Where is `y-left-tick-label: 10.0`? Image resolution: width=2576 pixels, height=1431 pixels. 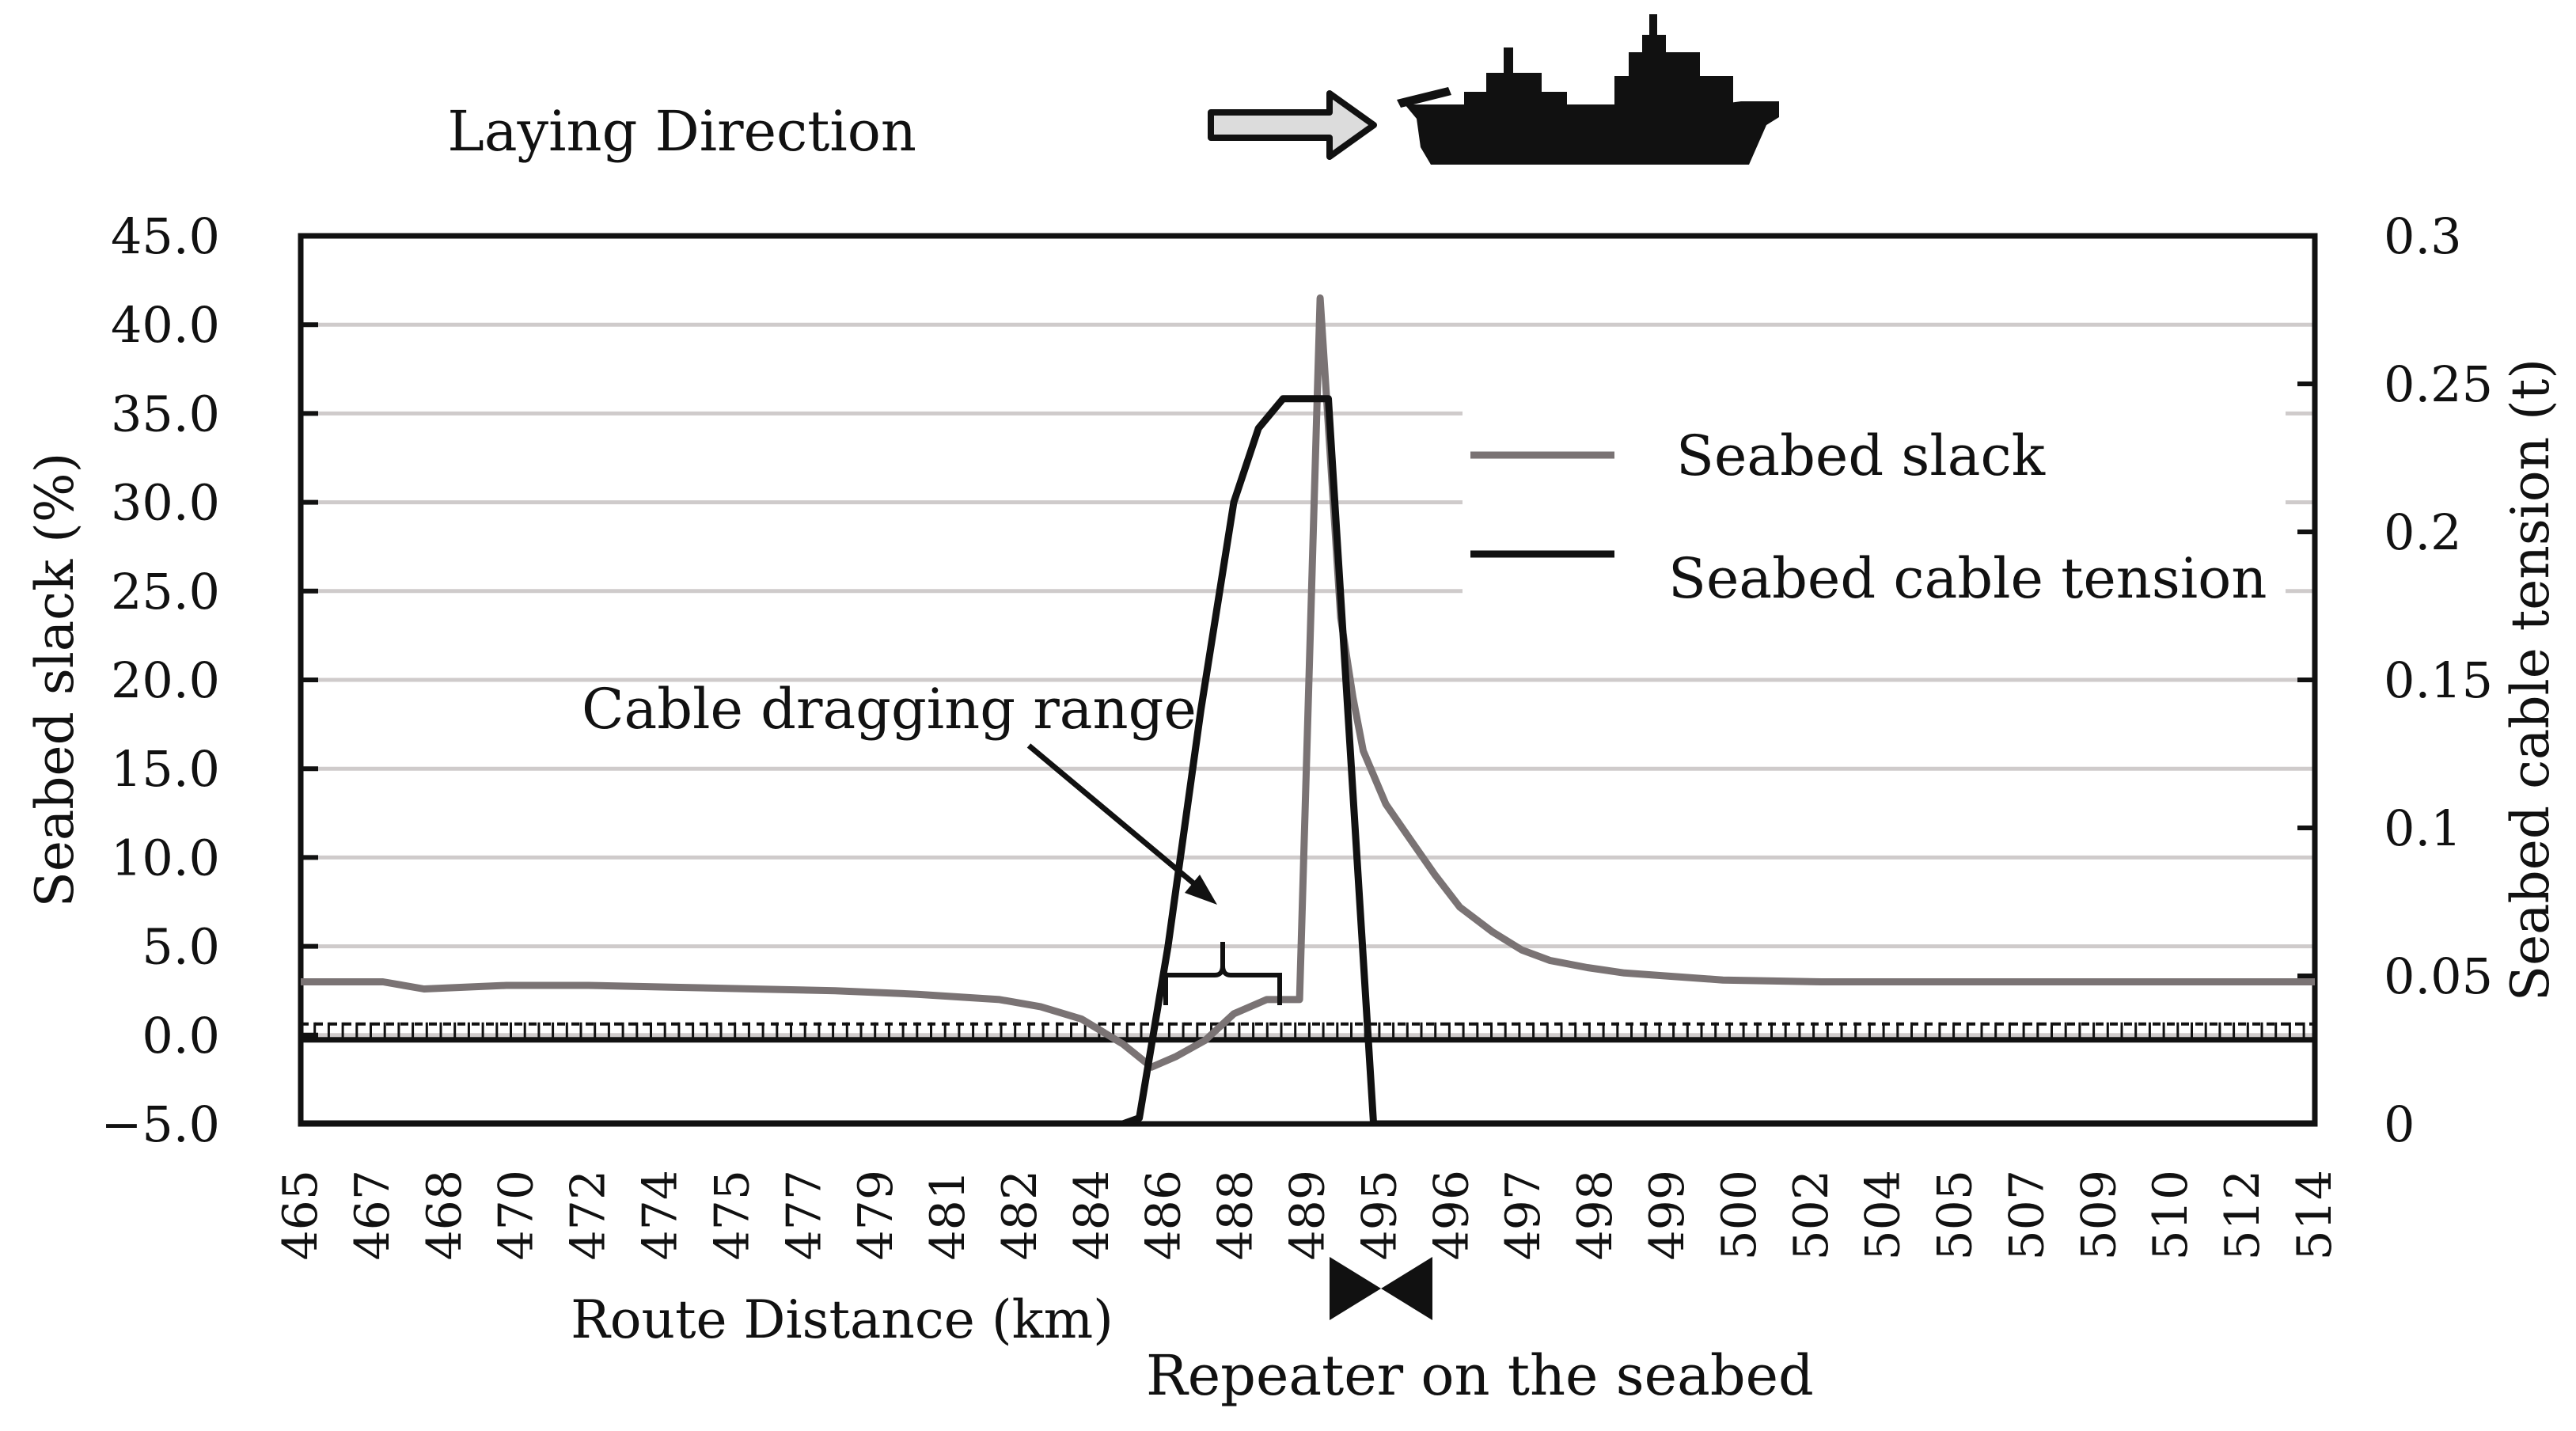 y-left-tick-label: 10.0 is located at coordinates (165, 857).